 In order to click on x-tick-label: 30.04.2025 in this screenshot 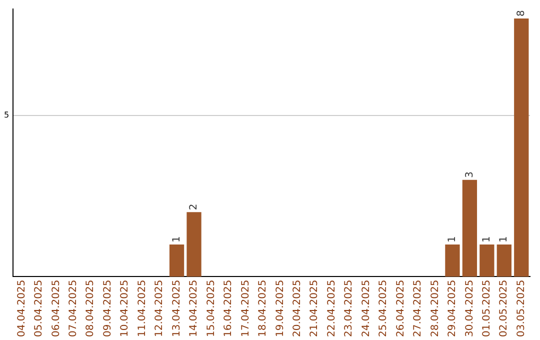, I will do `click(470, 309)`.